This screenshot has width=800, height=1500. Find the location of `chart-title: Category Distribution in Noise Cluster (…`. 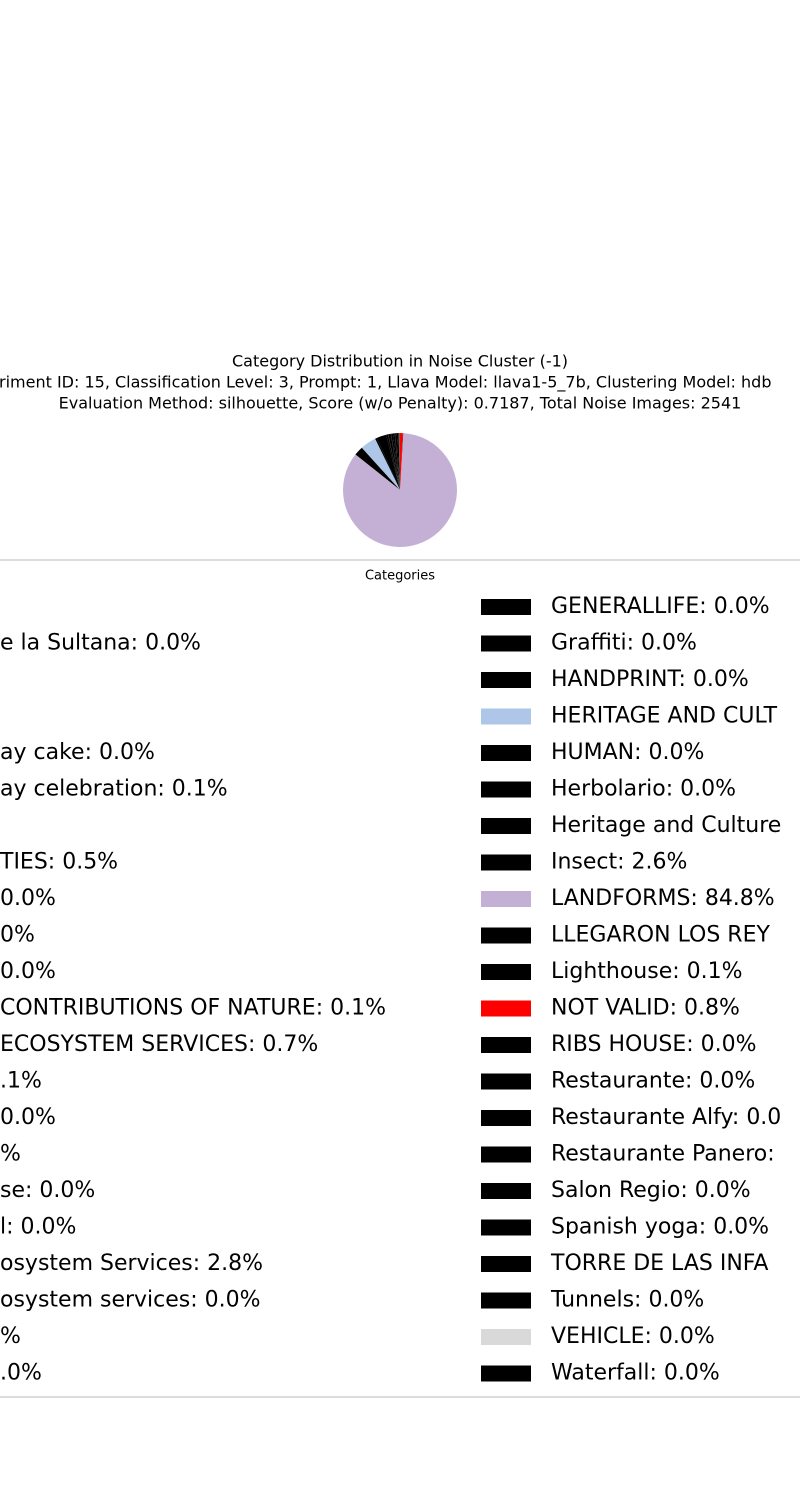

chart-title: Category Distribution in Noise Cluster (… is located at coordinates (400, 361).